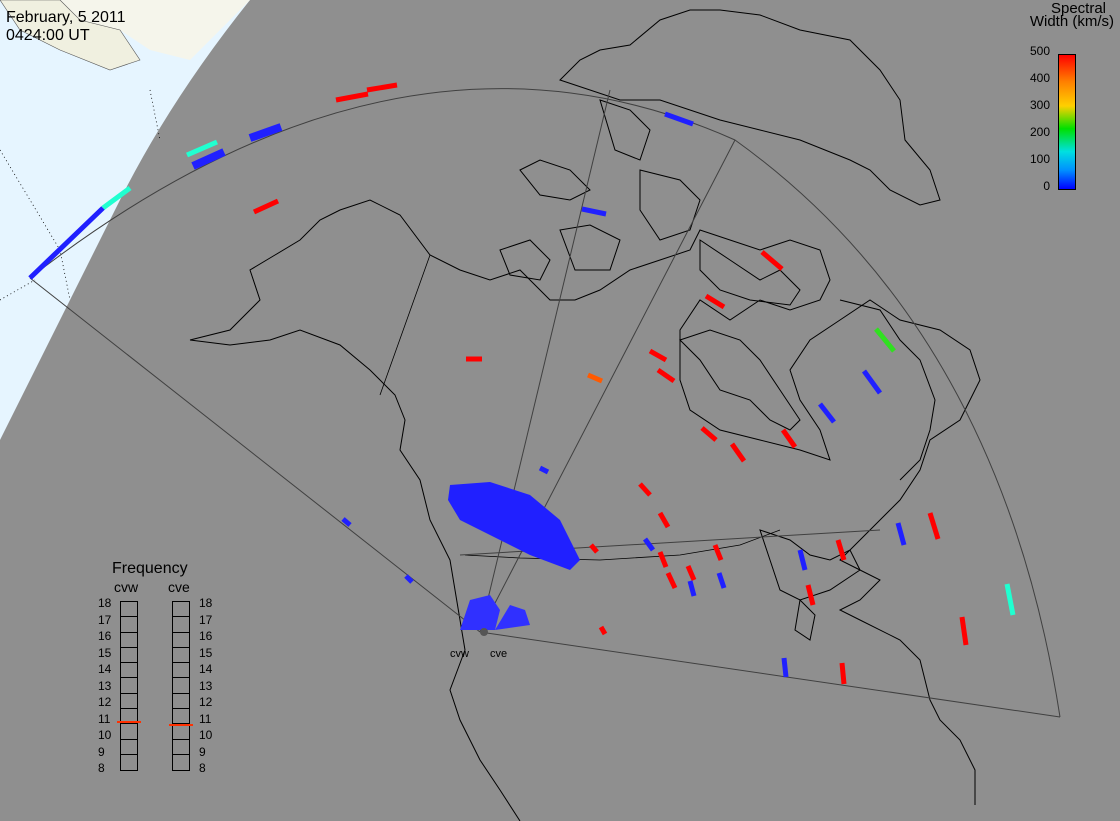 The image size is (1120, 821). What do you see at coordinates (580, 407) in the screenshot?
I see `borders` at bounding box center [580, 407].